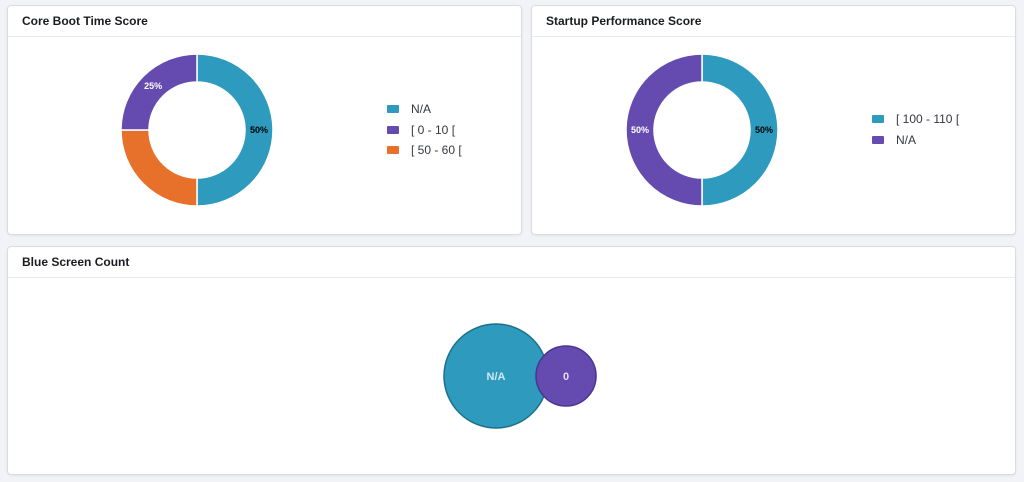 This screenshot has height=482, width=1024. Describe the element at coordinates (436, 150) in the screenshot. I see `legend-label: [ 50 - 60 [` at that location.